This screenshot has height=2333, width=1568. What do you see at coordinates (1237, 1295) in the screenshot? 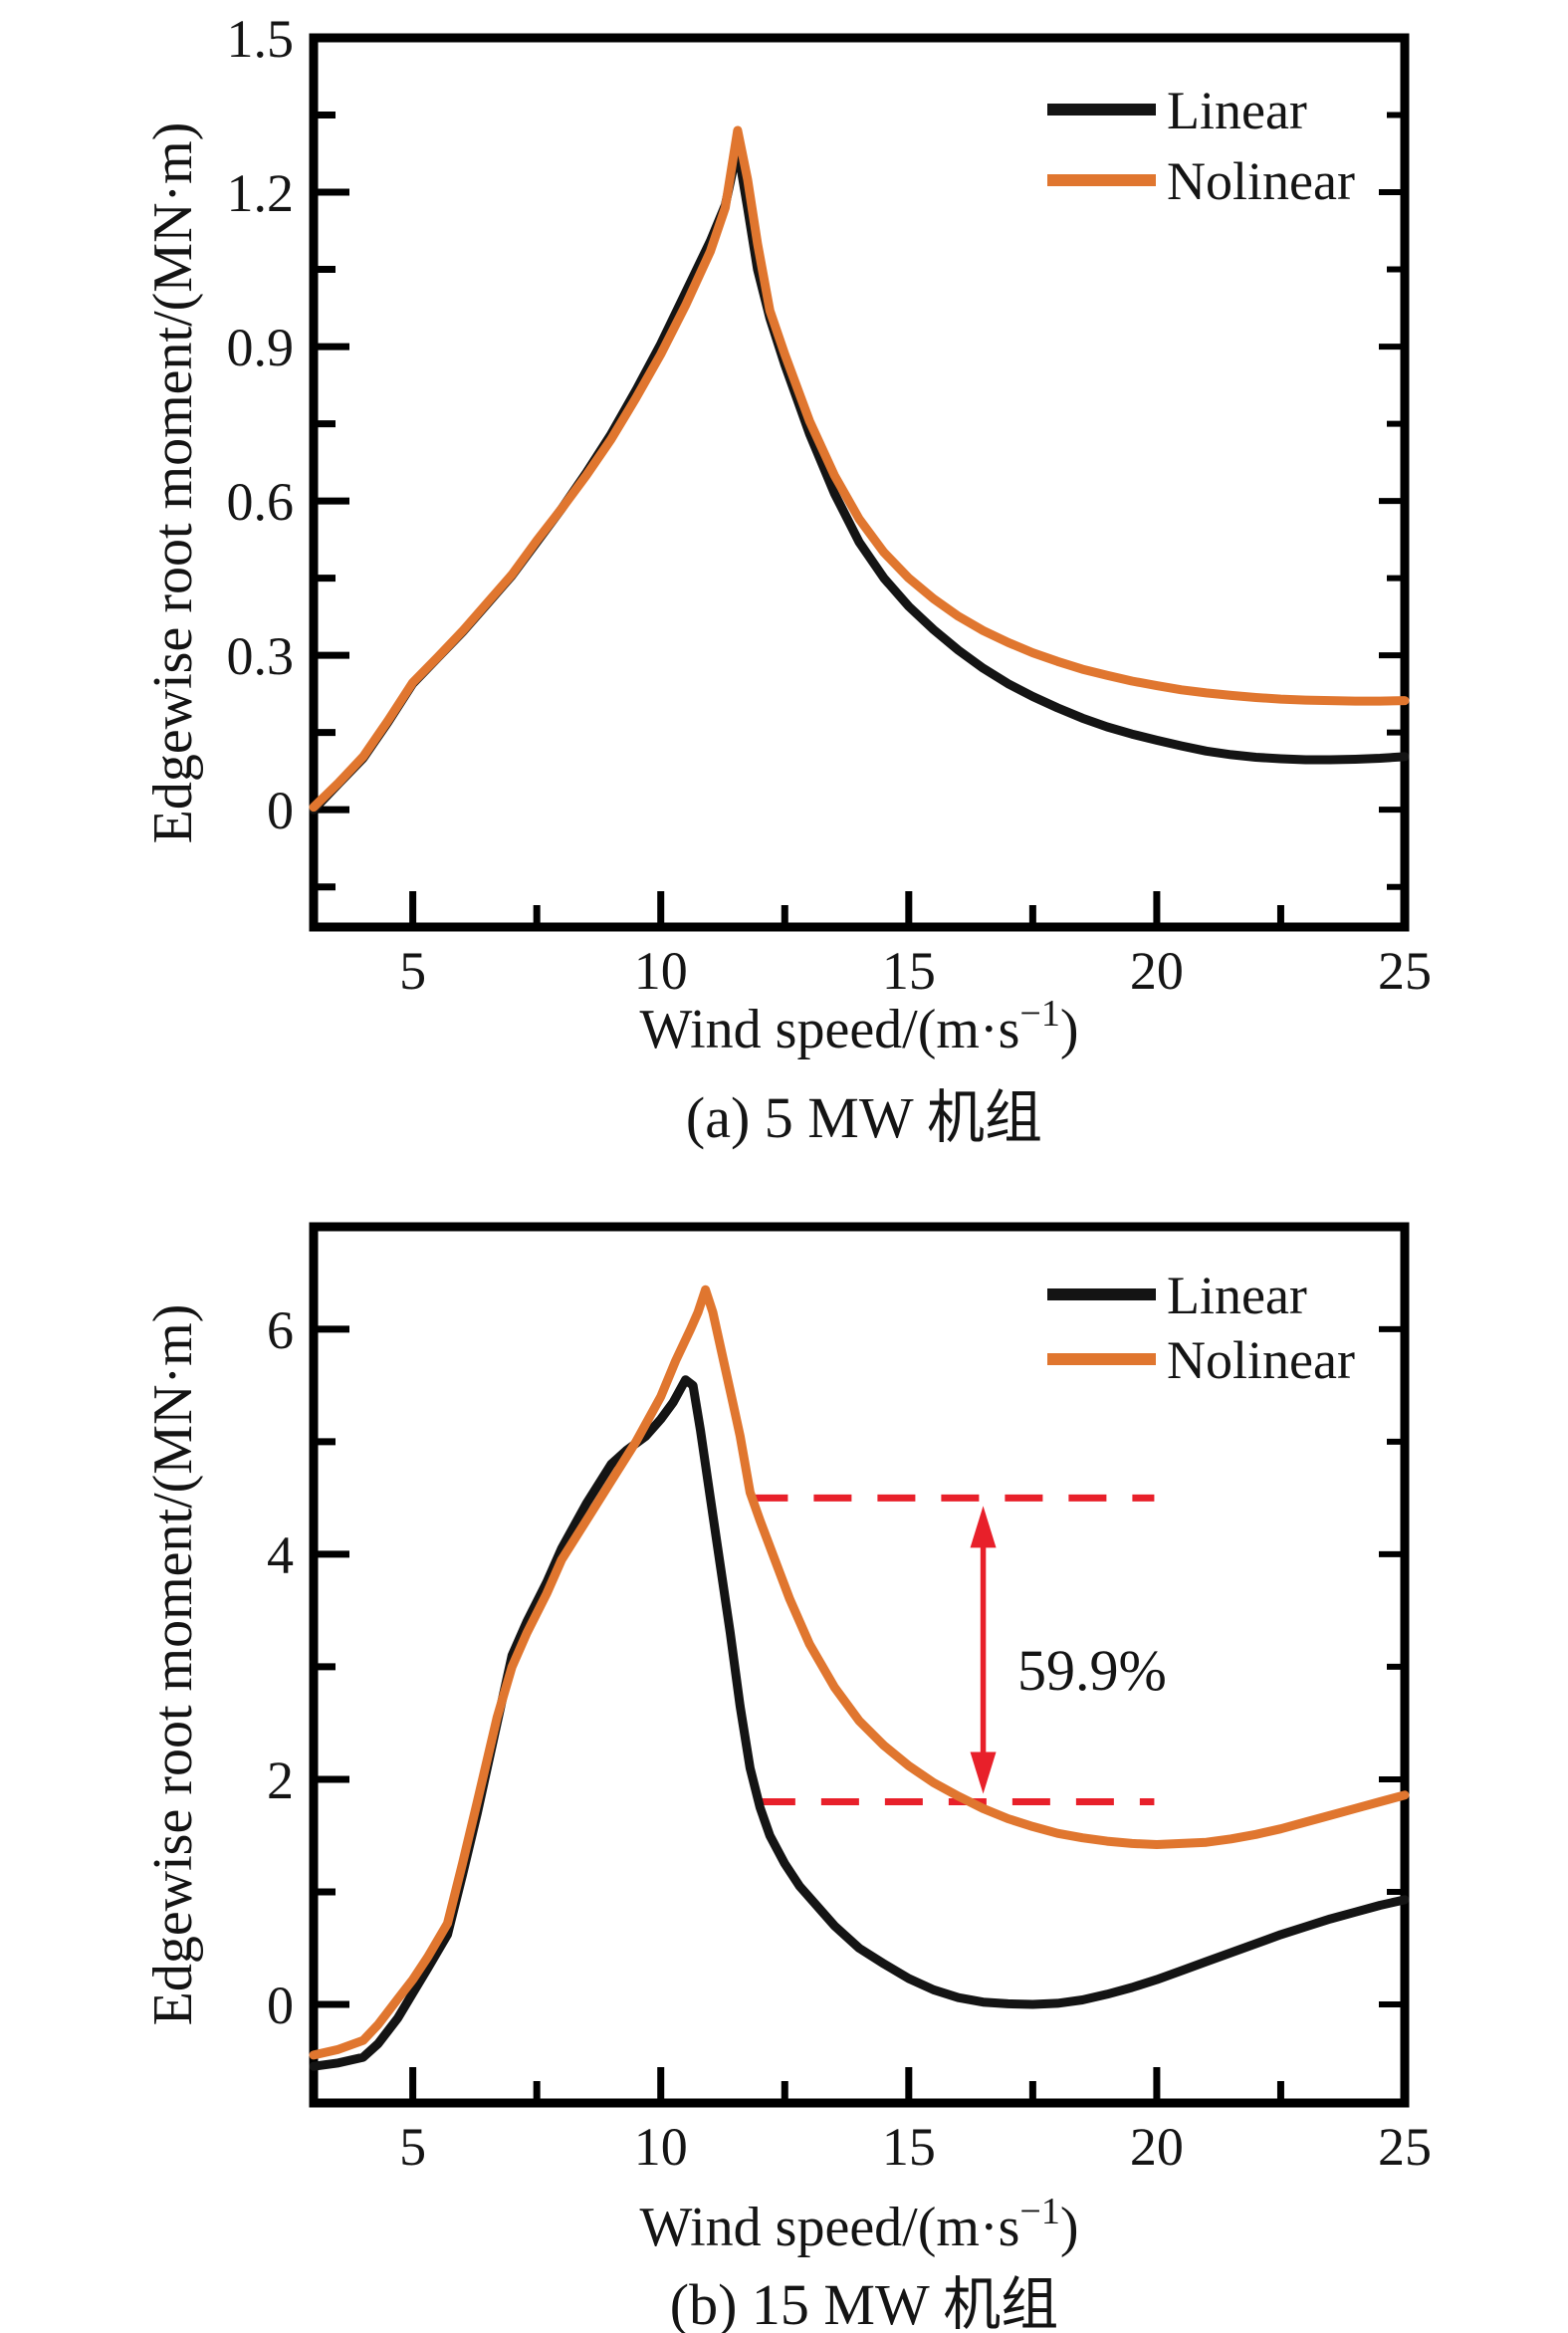
I see `legend-label-linear-15mw: Linear` at bounding box center [1237, 1295].